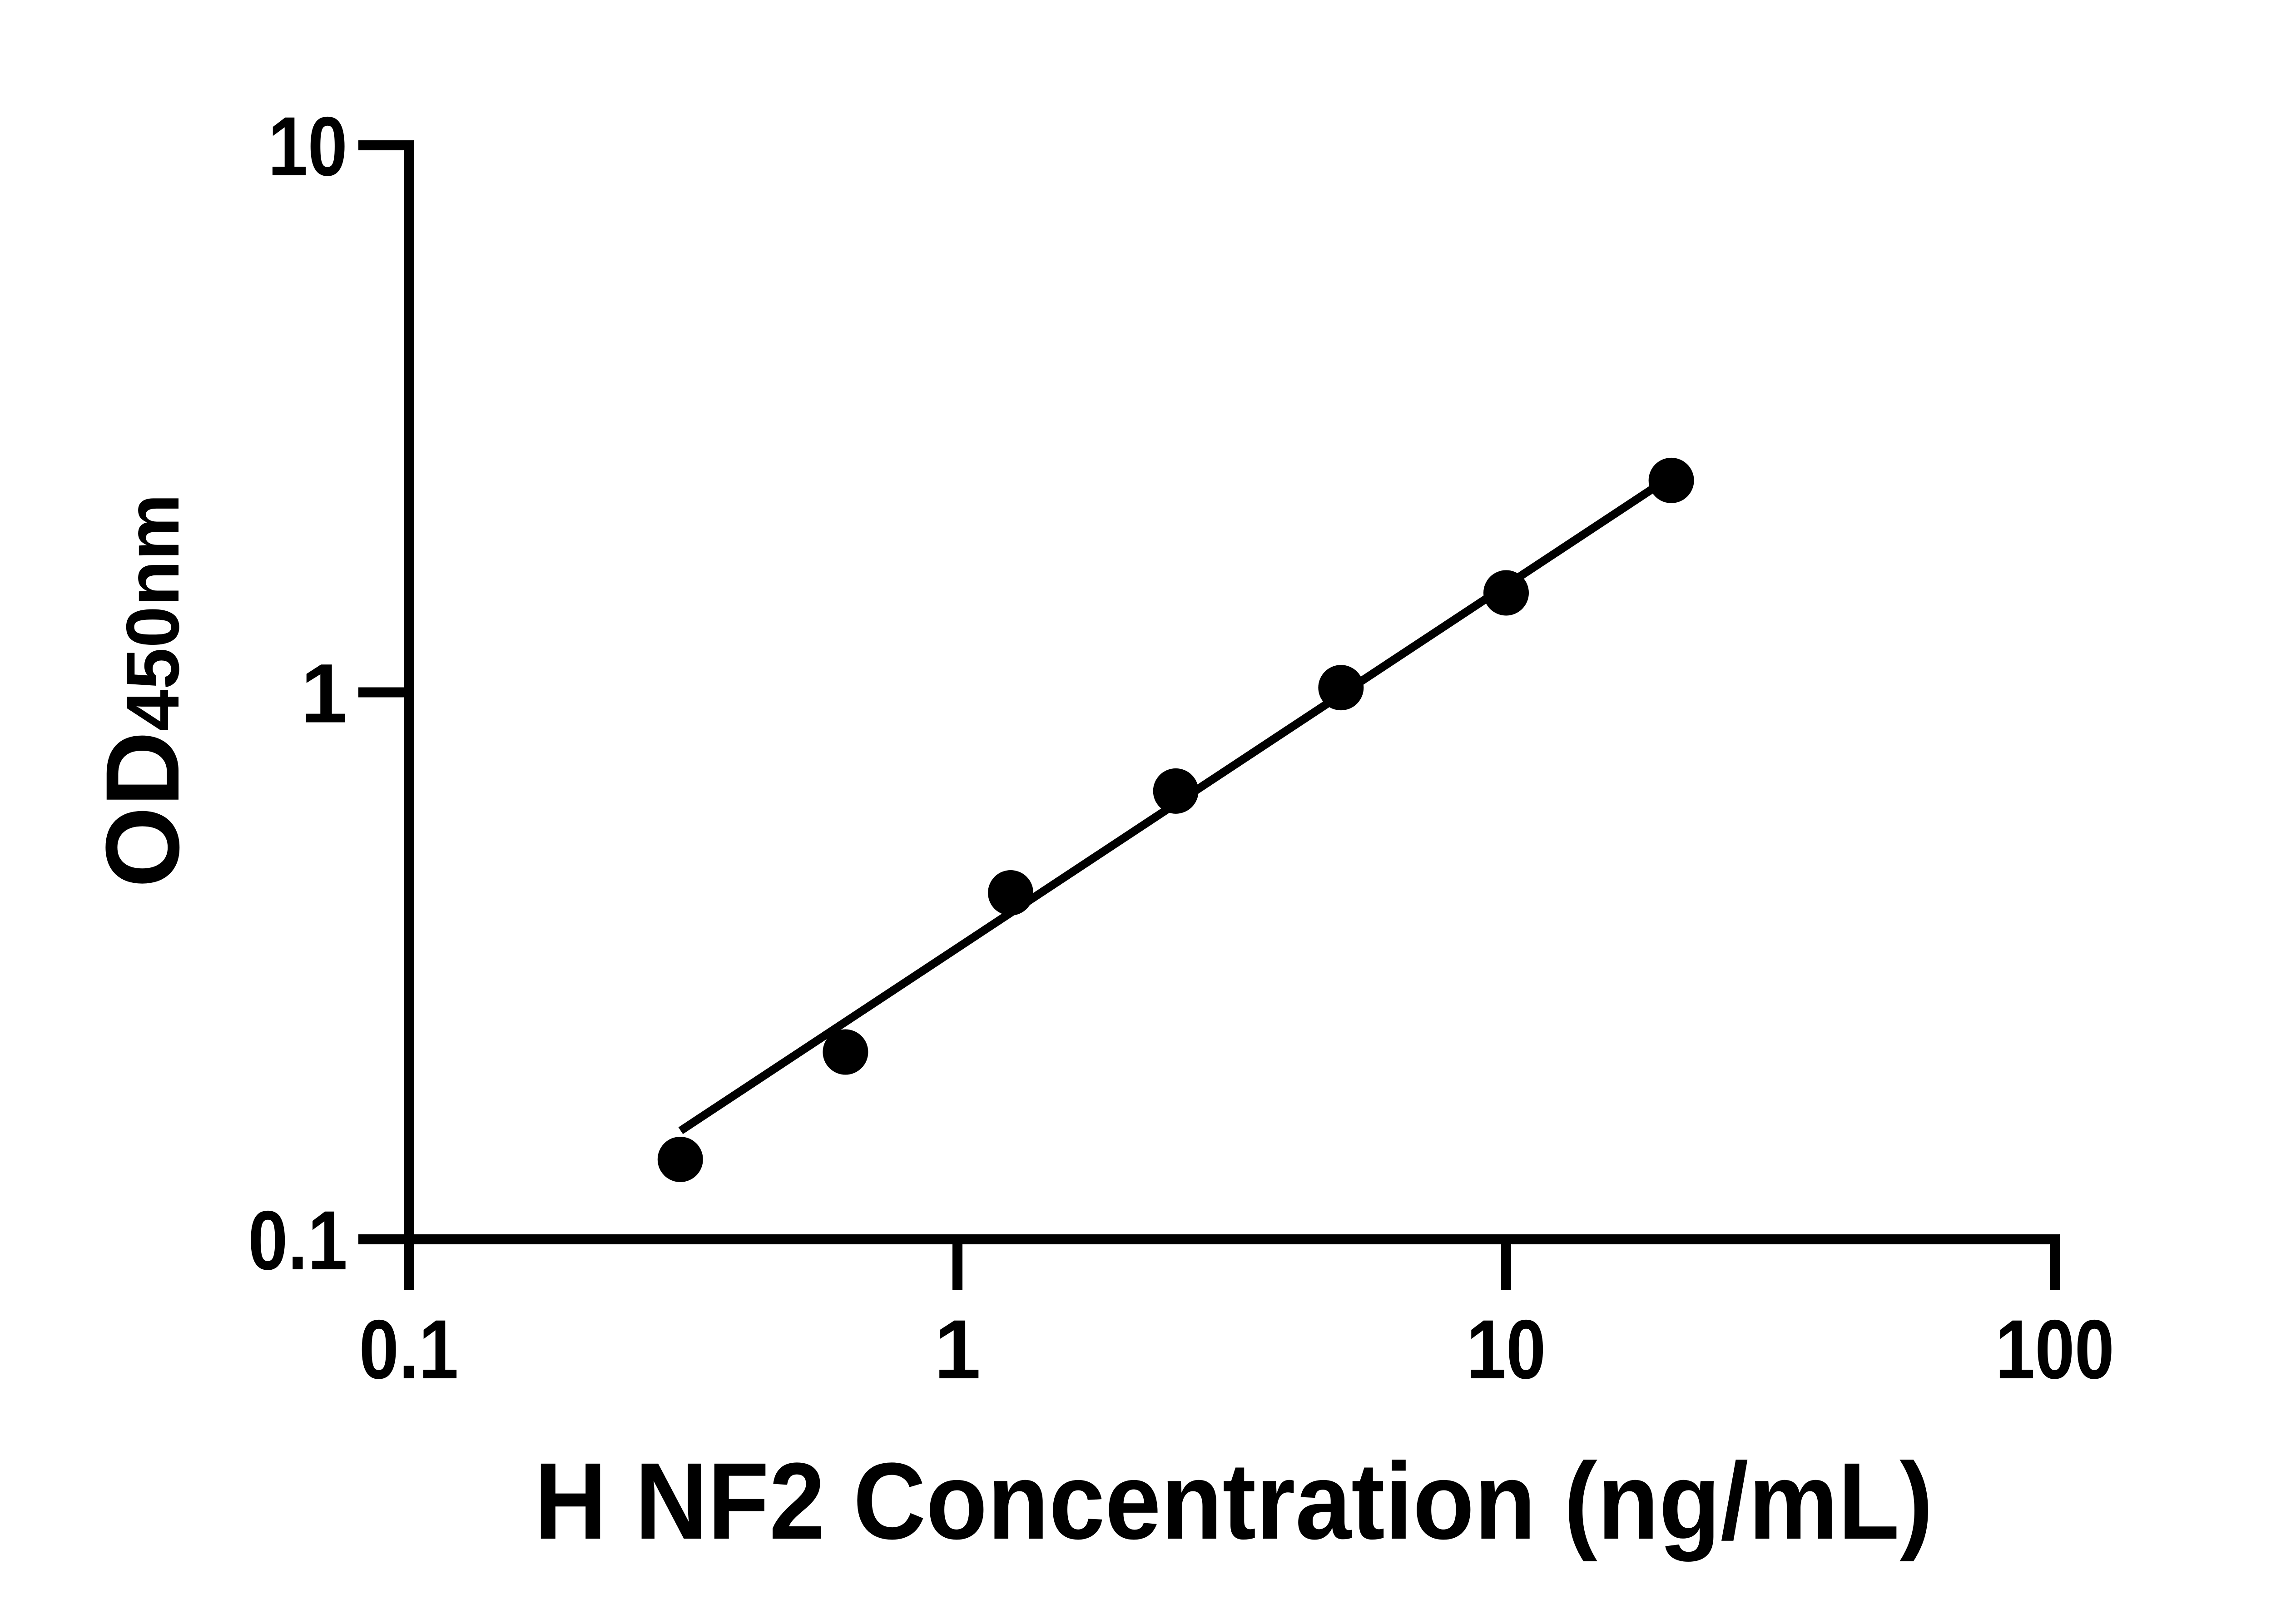 This screenshot has width=2271, height=1624. What do you see at coordinates (1506, 1349) in the screenshot?
I see `x-tick-label: 10` at bounding box center [1506, 1349].